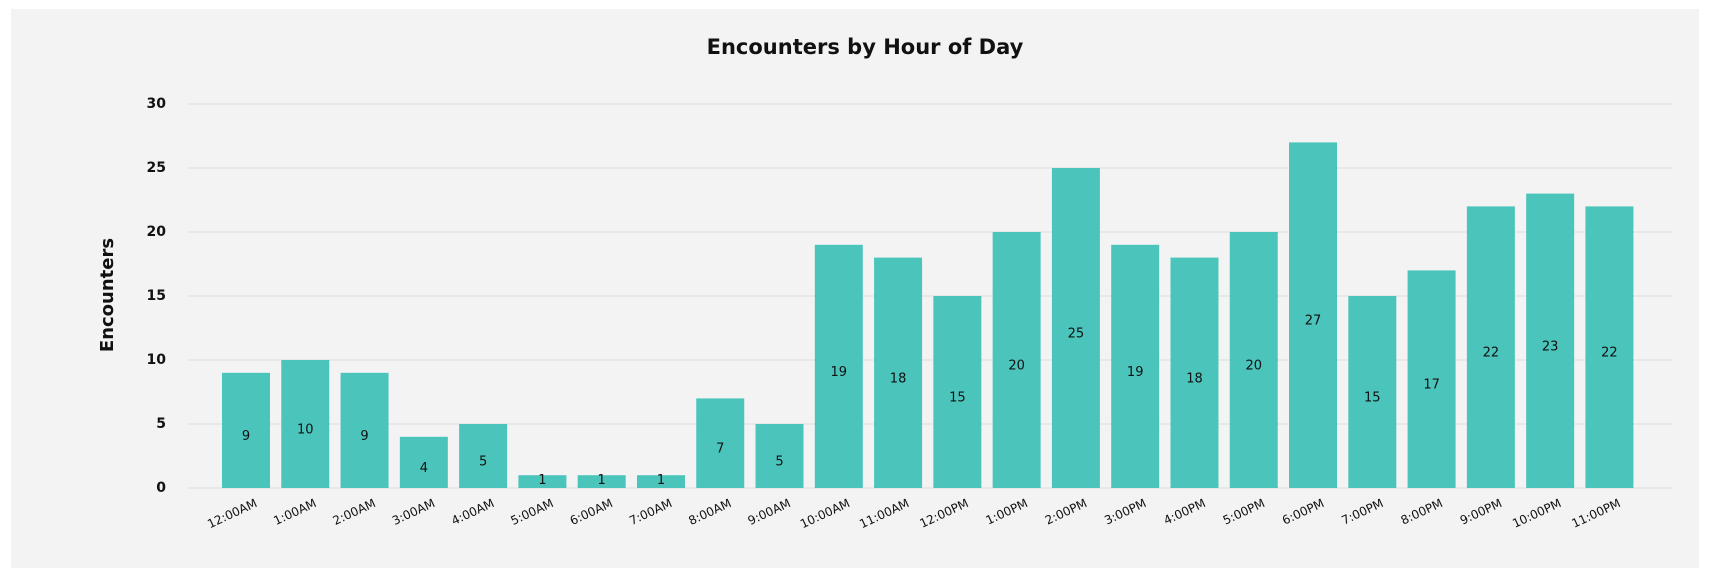 Image resolution: width=1713 pixels, height=575 pixels. Describe the element at coordinates (161, 424) in the screenshot. I see `y-tick-label: 5` at that location.